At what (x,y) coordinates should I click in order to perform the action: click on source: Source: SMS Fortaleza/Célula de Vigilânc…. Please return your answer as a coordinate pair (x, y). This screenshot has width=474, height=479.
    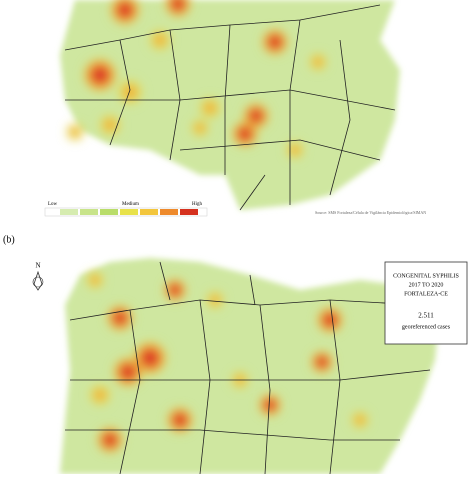
    Looking at the image, I should click on (370, 212).